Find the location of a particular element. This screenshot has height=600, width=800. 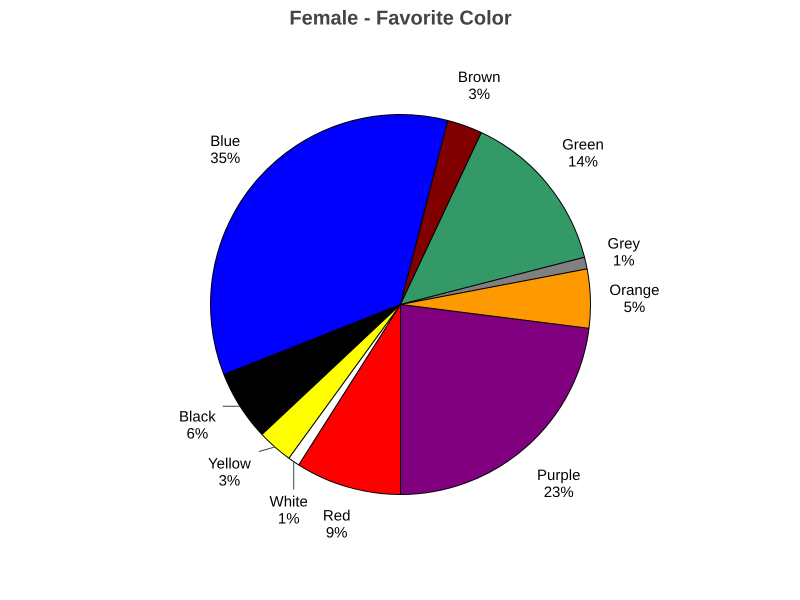

data-label: 6% is located at coordinates (197, 434).